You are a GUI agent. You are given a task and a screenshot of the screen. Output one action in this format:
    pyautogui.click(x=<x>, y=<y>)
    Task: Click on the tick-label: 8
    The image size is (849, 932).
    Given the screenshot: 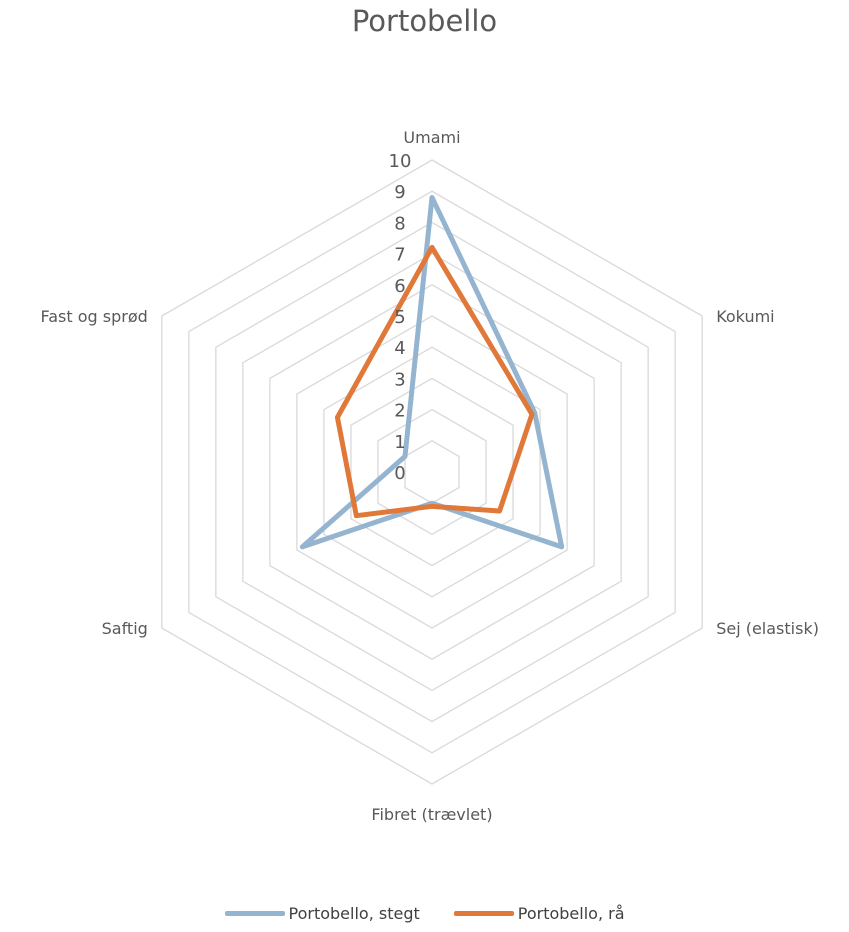 What is the action you would take?
    pyautogui.click(x=399, y=223)
    